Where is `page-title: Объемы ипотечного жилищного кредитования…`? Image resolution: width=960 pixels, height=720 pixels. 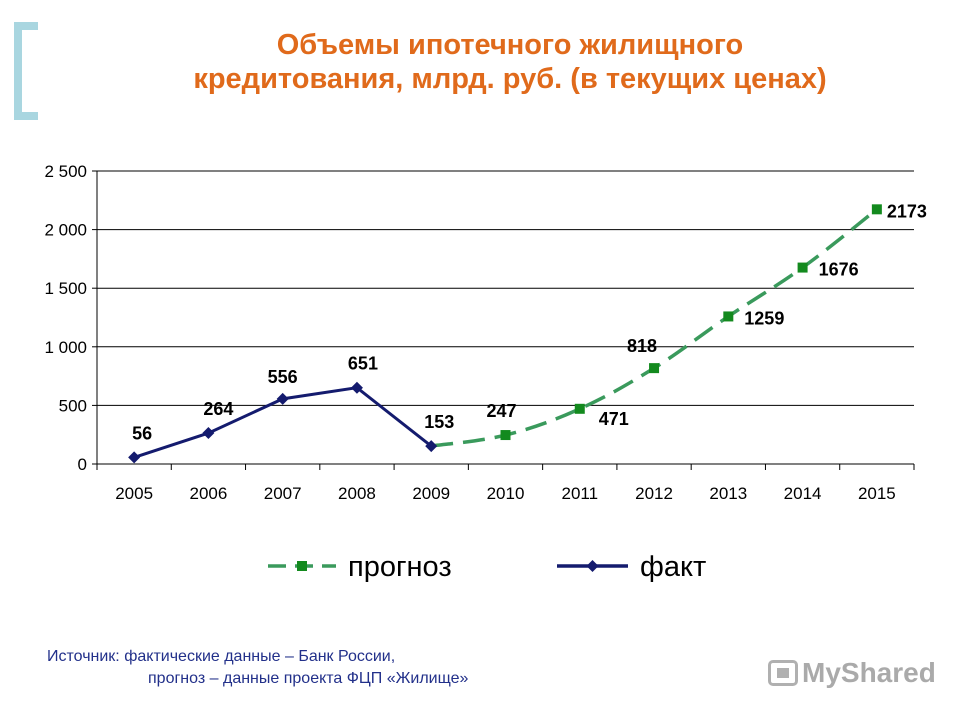 page-title: Объемы ипотечного жилищного кредитования… is located at coordinates (510, 62).